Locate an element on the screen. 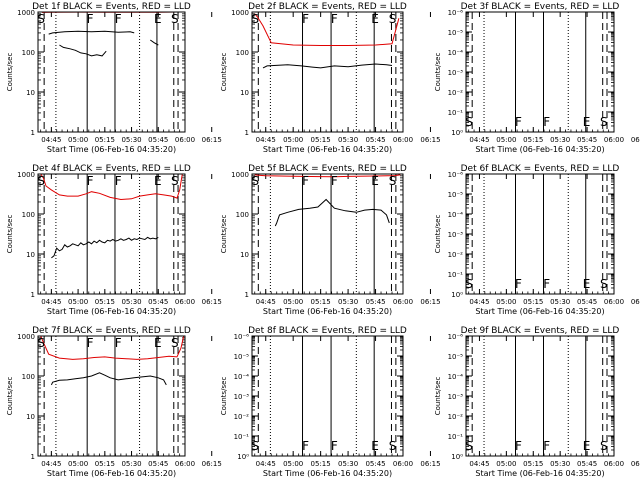  panel-title: Det 8f BLACK = Events, RED = LLD is located at coordinates (327, 331).